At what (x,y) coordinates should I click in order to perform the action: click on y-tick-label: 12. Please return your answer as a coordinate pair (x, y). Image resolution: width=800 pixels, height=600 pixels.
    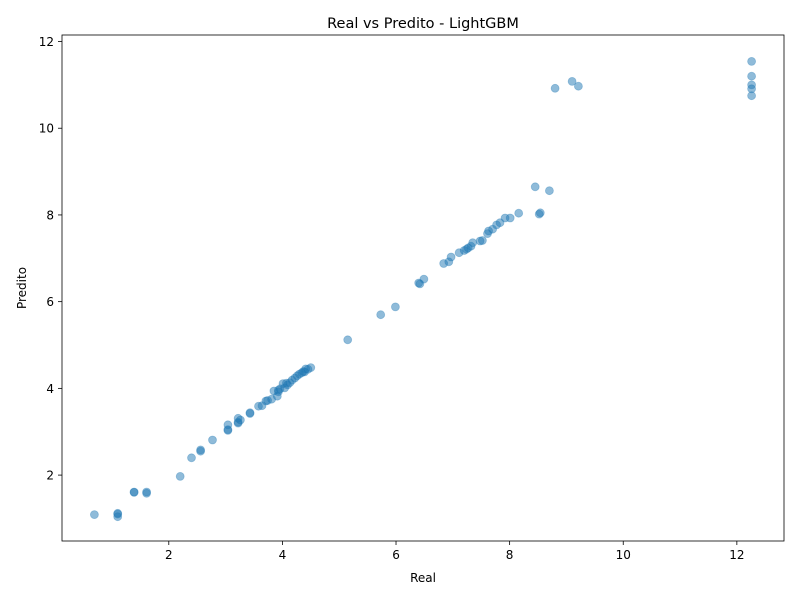
    Looking at the image, I should click on (46, 42).